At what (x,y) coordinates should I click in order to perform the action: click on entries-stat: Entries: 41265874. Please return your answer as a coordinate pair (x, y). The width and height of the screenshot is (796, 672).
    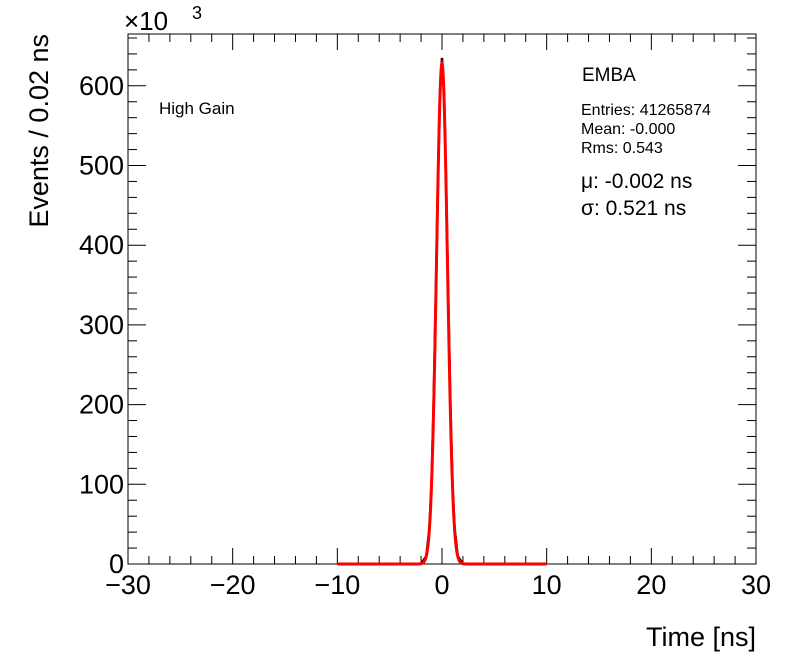
    Looking at the image, I should click on (646, 110).